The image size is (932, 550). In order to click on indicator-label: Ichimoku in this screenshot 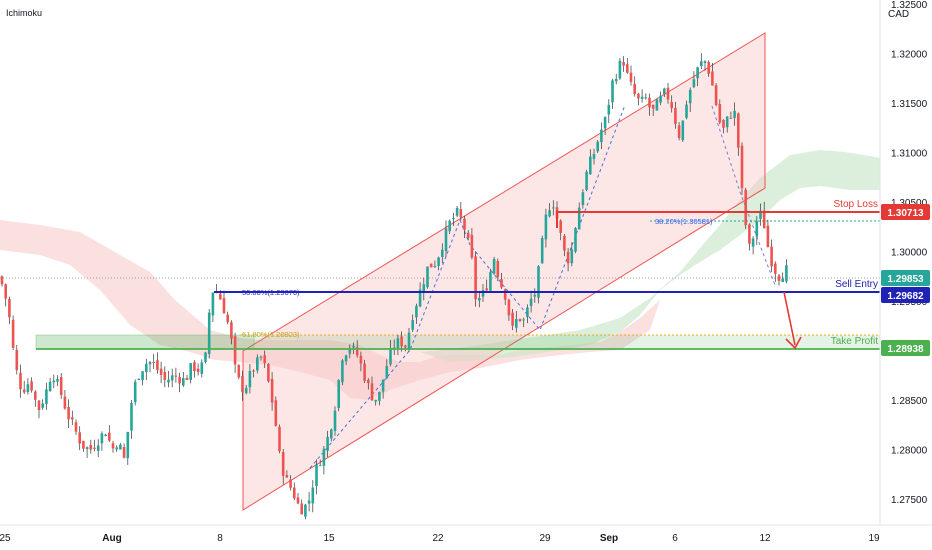, I will do `click(24, 13)`.